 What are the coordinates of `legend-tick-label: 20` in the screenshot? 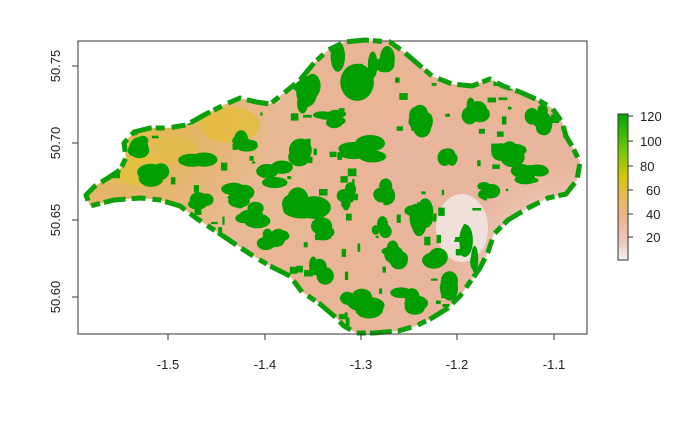 It's located at (653, 237).